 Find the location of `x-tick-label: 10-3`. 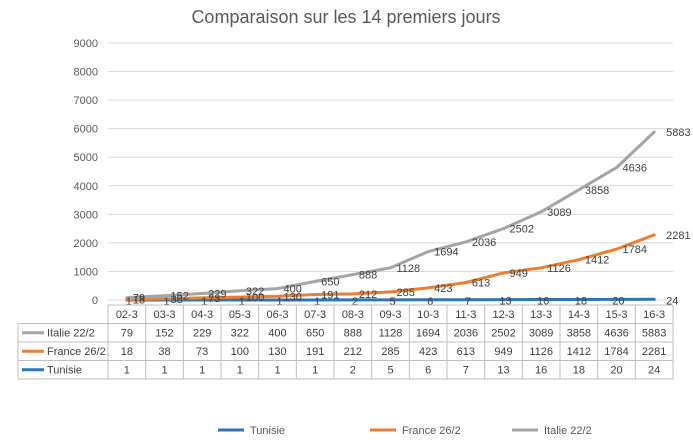

x-tick-label: 10-3 is located at coordinates (428, 315).